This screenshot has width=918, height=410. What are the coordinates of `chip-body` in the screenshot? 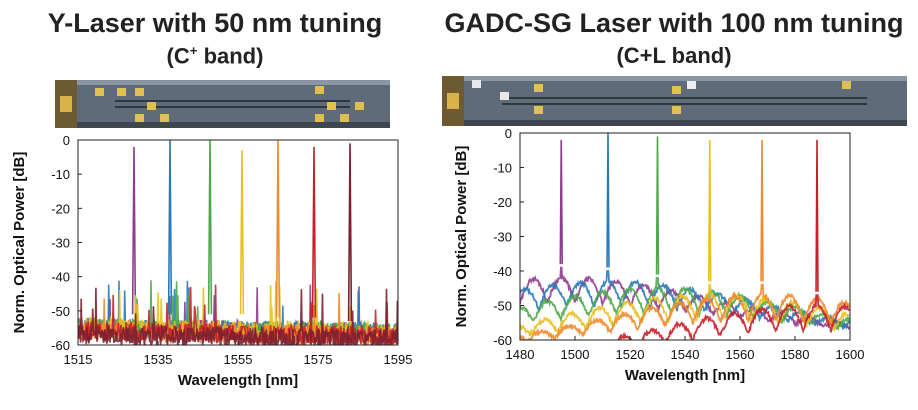 It's located at (674, 101).